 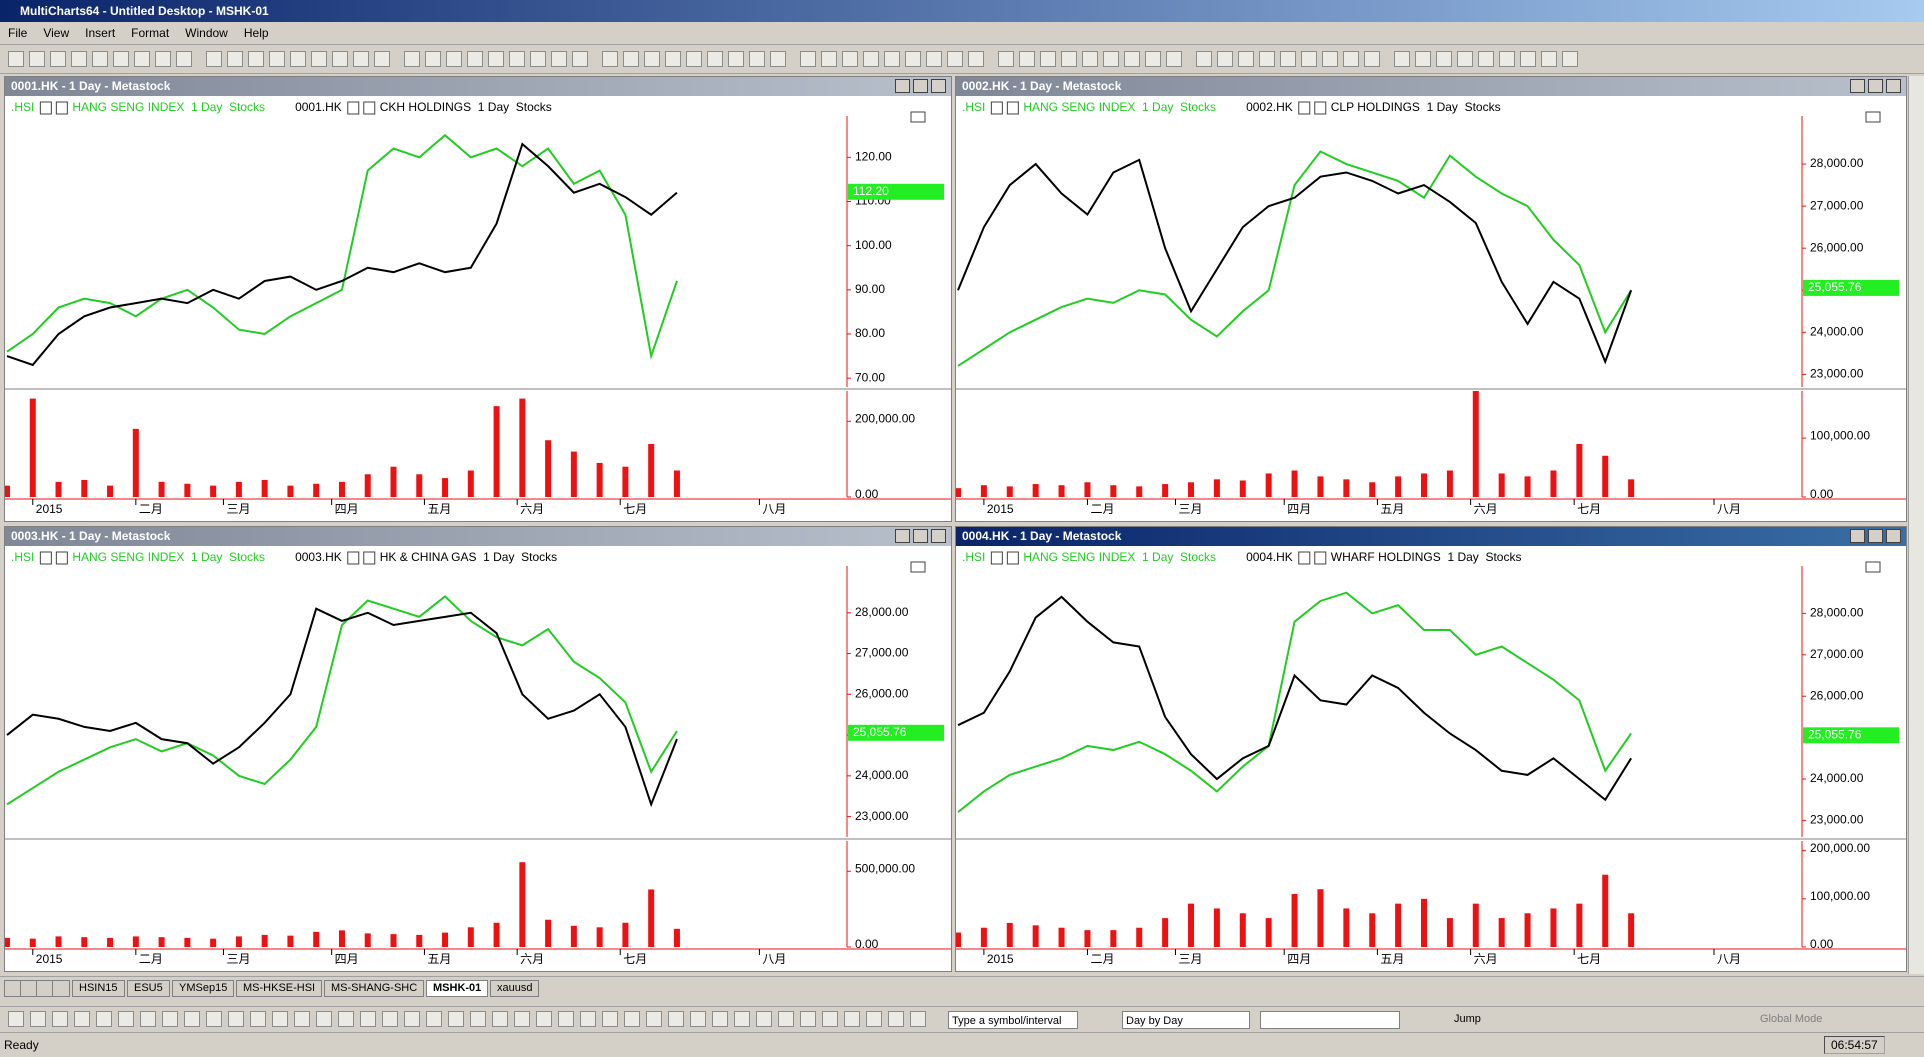 What do you see at coordinates (457, 988) in the screenshot?
I see `sheet-tab: MSHK-01` at bounding box center [457, 988].